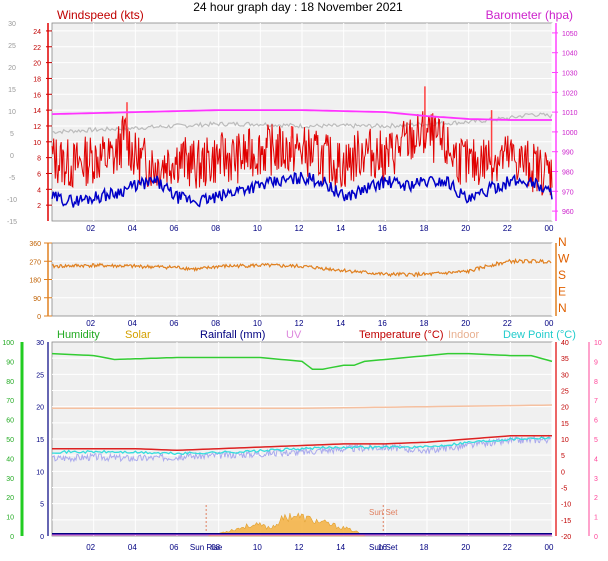 The height and width of the screenshot is (561, 608). I want to click on baro-y-tick: 1030, so click(570, 74).